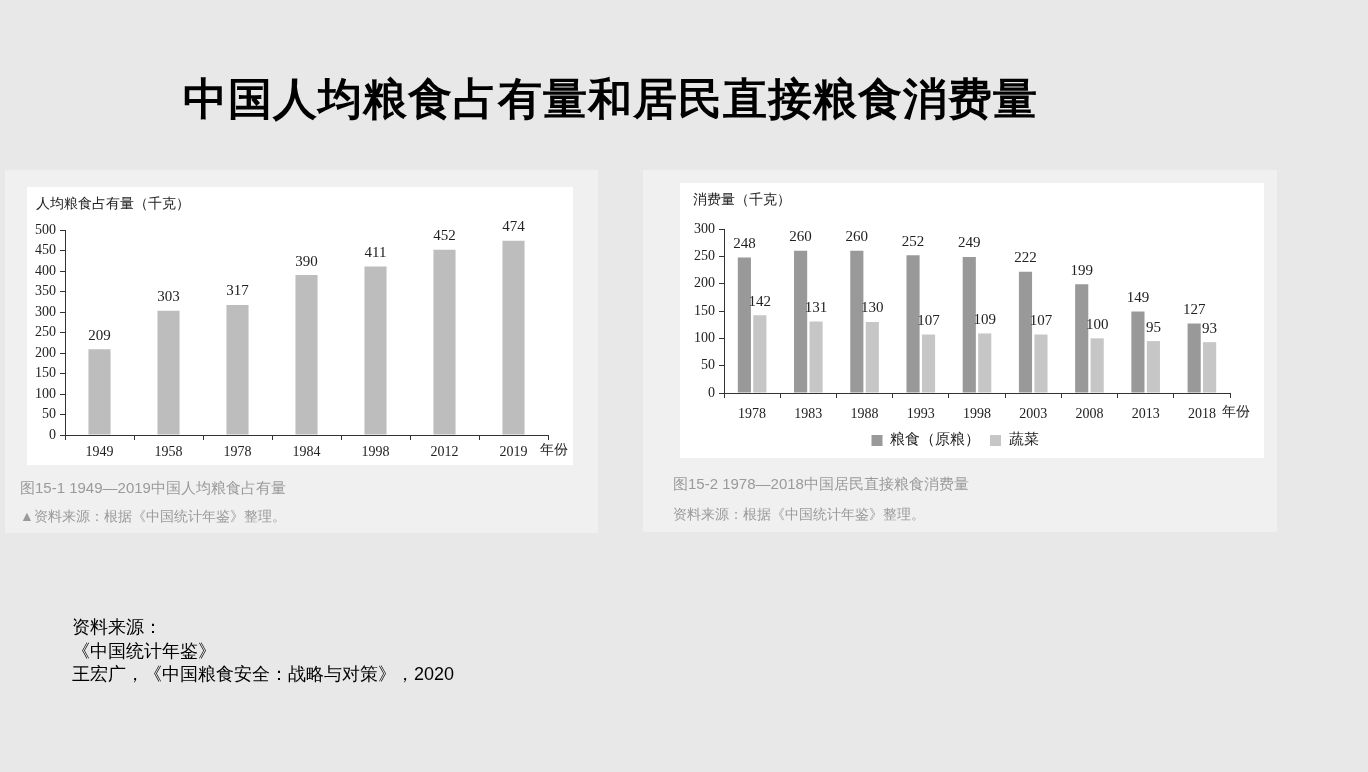 This screenshot has width=1368, height=772. What do you see at coordinates (1081, 269) in the screenshot?
I see `data-label: 199` at bounding box center [1081, 269].